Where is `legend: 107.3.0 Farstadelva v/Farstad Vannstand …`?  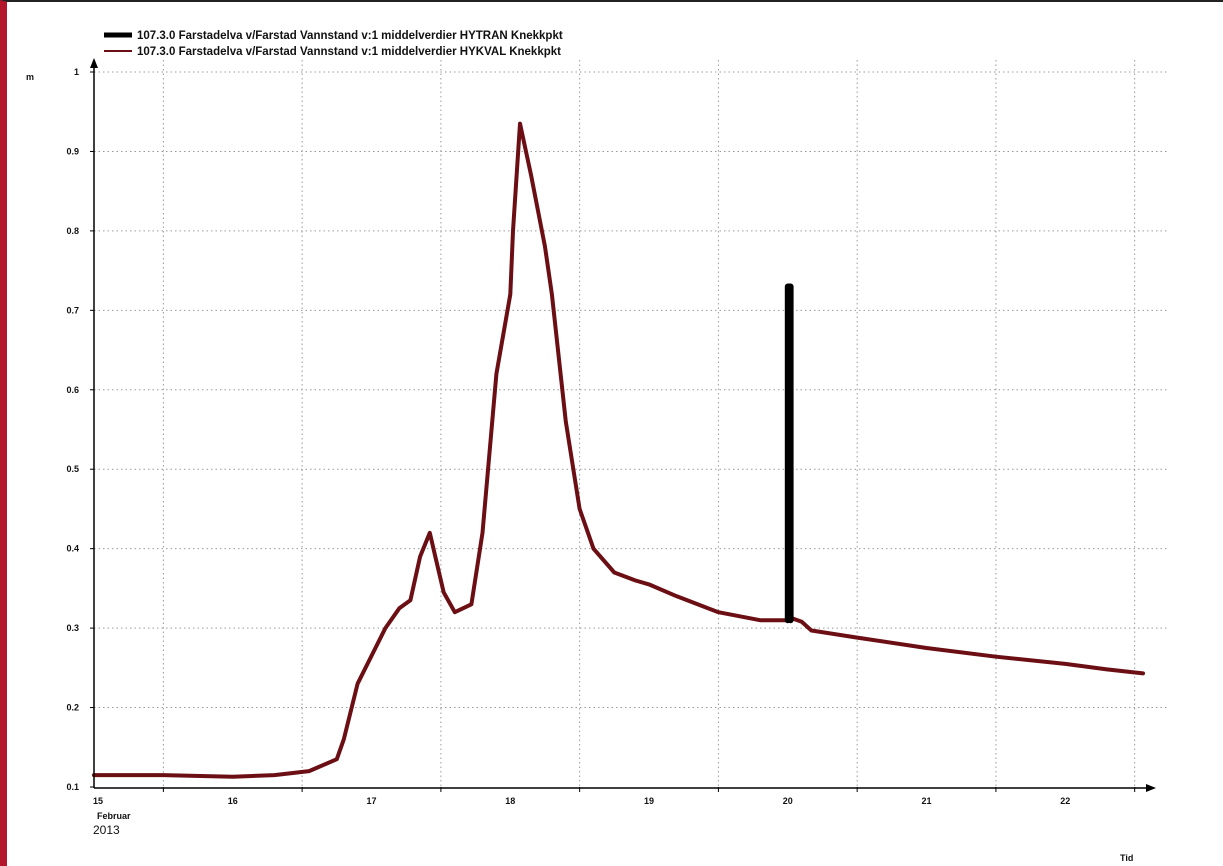
legend: 107.3.0 Farstadelva v/Farstad Vannstand … is located at coordinates (333, 44).